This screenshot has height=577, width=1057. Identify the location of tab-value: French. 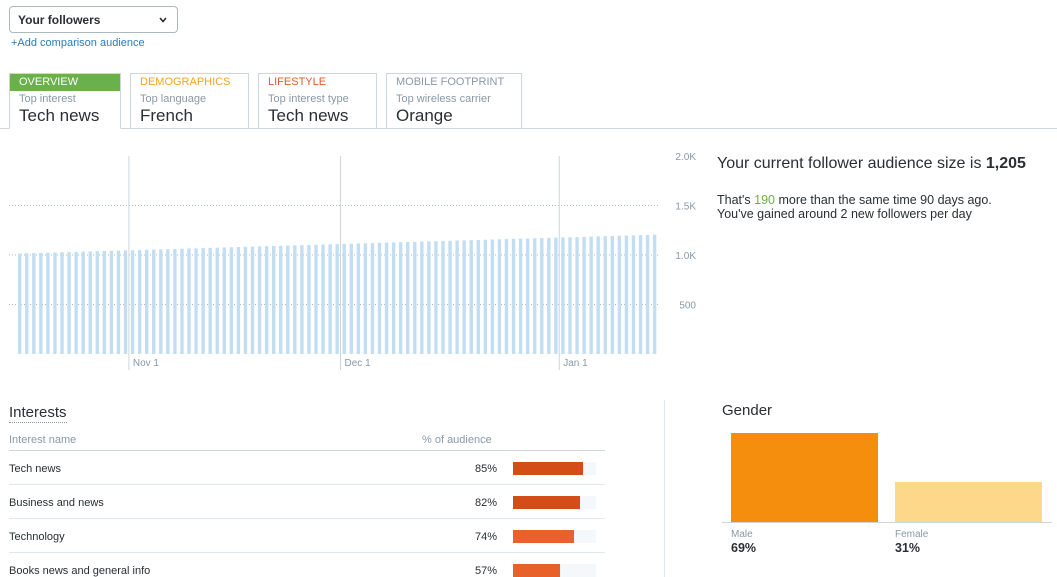
(166, 115).